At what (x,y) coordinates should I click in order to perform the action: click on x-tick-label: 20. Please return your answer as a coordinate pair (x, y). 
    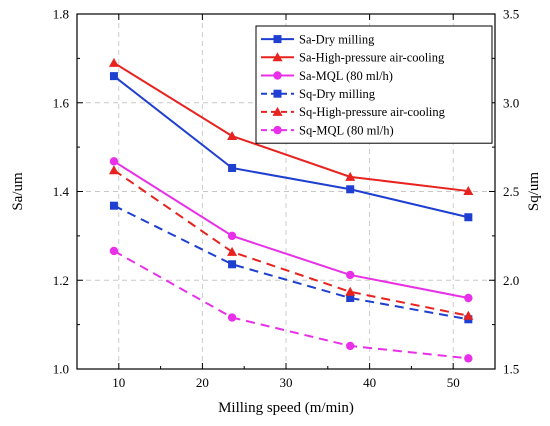
    Looking at the image, I should click on (202, 382).